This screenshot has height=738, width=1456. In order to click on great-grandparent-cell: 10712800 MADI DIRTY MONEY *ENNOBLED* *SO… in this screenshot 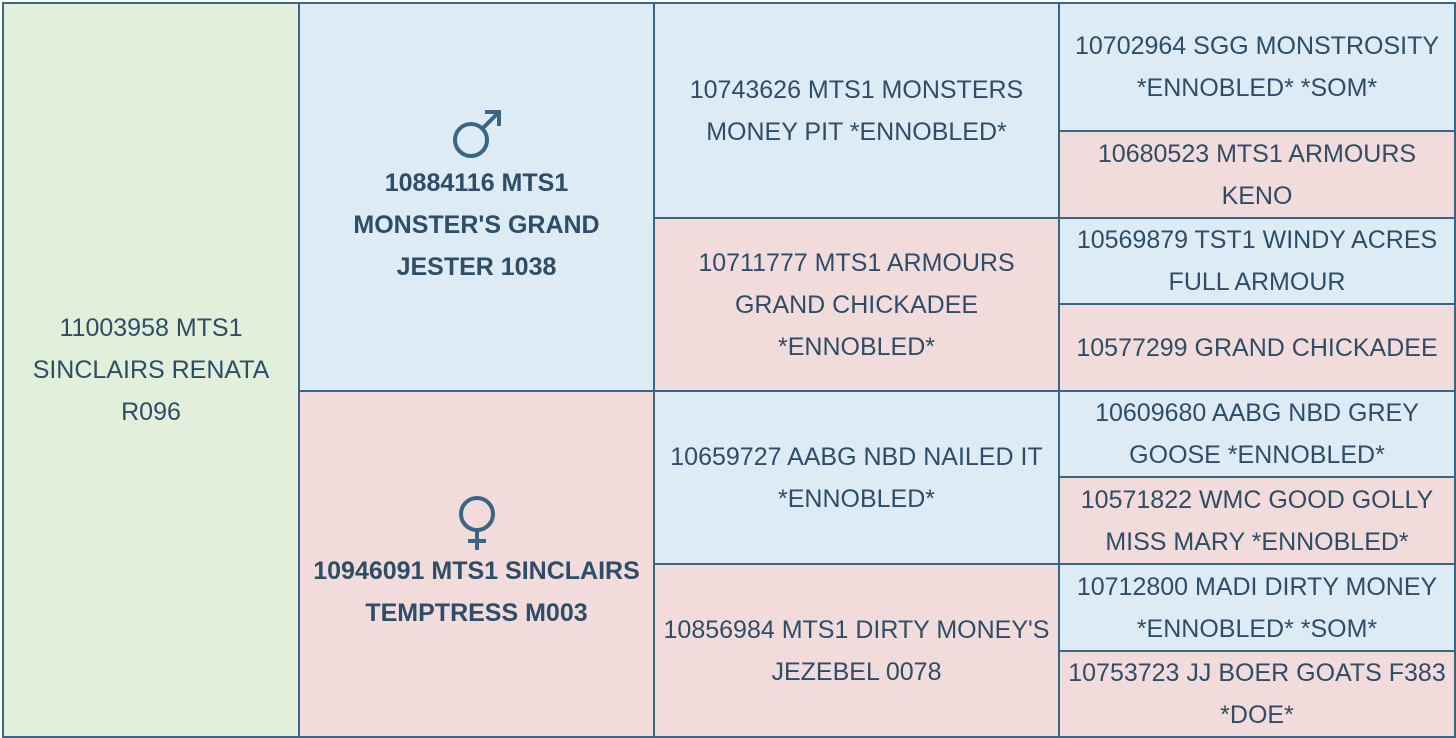, I will do `click(1257, 607)`.